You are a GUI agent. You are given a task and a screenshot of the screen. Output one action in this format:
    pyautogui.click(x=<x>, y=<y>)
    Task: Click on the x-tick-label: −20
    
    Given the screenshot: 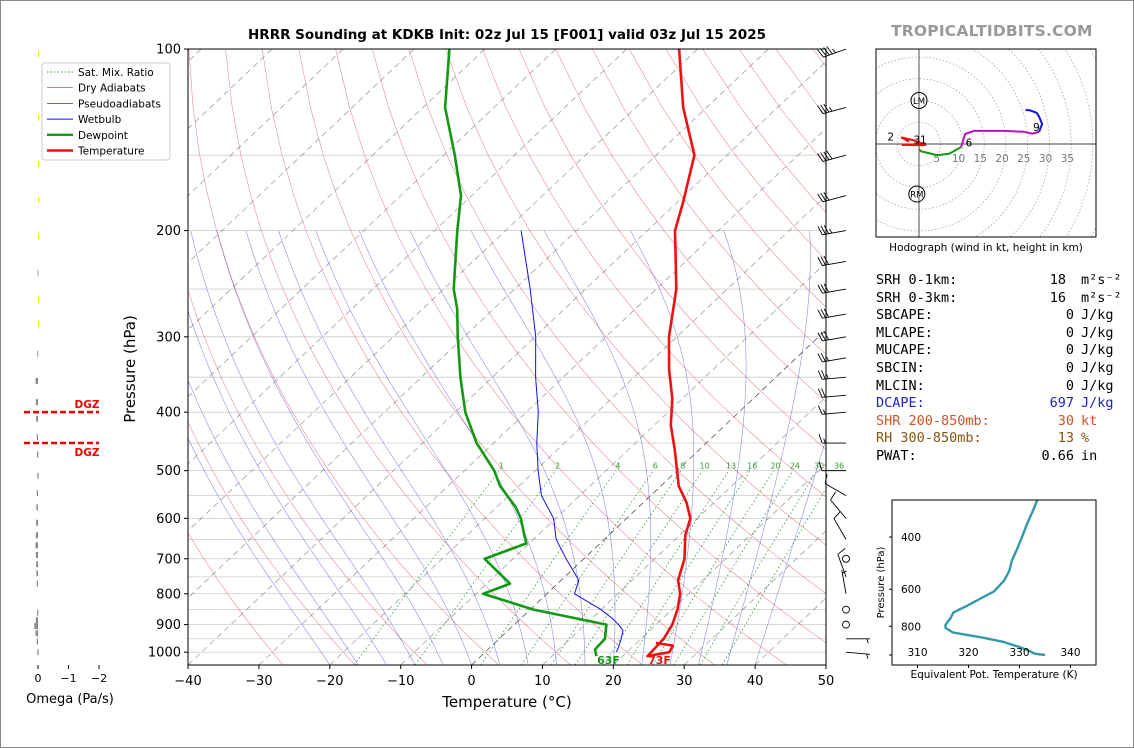 What is the action you would take?
    pyautogui.click(x=329, y=681)
    